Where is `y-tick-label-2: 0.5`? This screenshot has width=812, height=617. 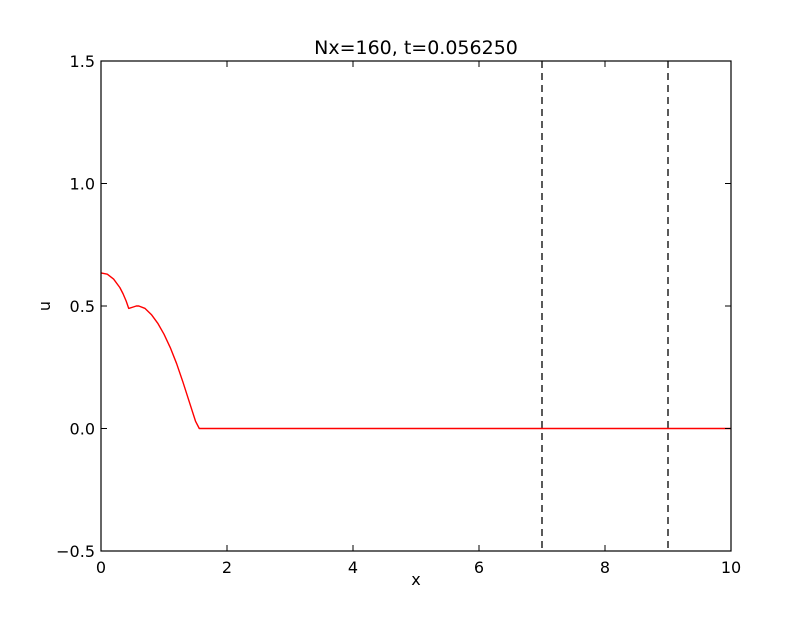 y-tick-label-2: 0.5 is located at coordinates (82, 306).